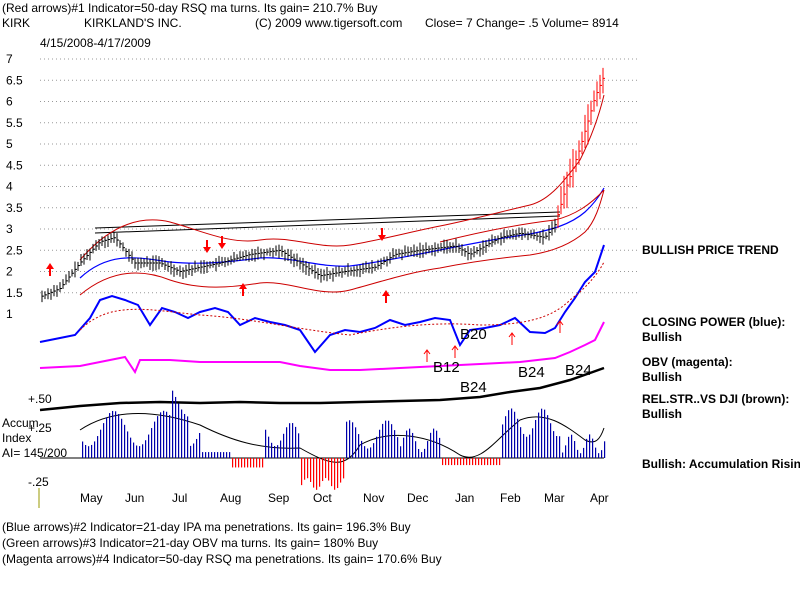 This screenshot has width=800, height=600. I want to click on month-label-jun: Jun, so click(134, 498).